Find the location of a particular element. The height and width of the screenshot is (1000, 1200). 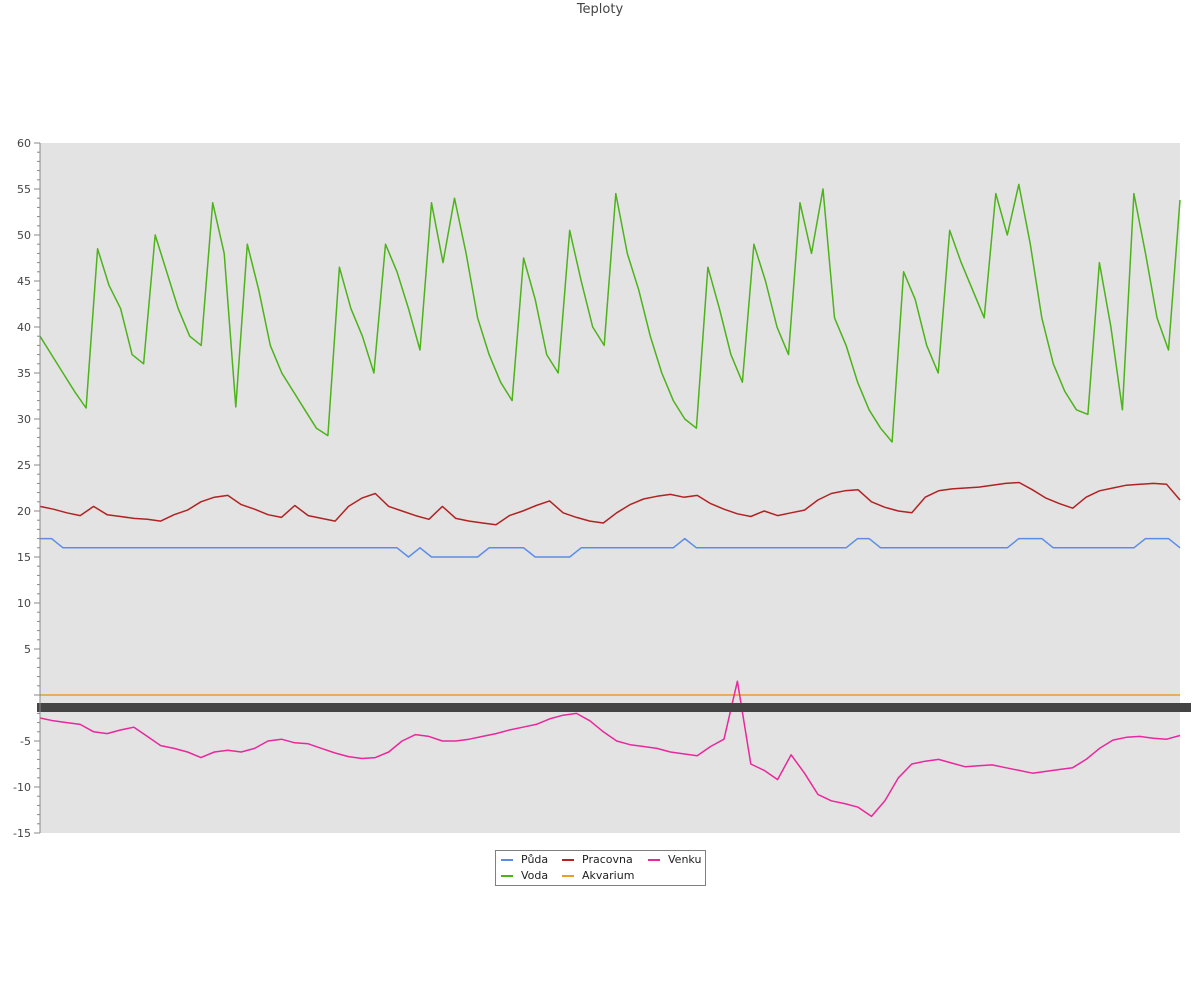

y-tick-label: 45 is located at coordinates (24, 281).